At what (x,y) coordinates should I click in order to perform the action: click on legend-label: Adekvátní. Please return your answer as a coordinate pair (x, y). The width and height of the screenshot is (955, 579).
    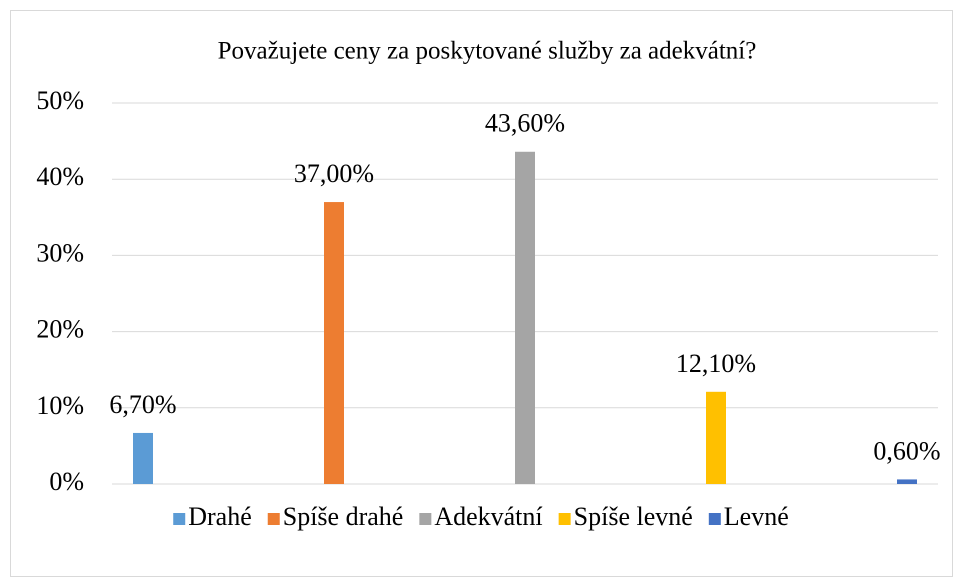
    Looking at the image, I should click on (488, 516).